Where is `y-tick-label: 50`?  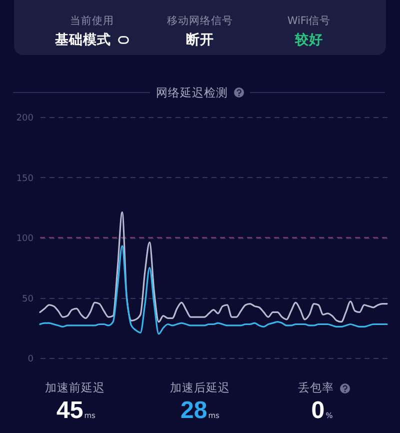
y-tick-label: 50 is located at coordinates (28, 299).